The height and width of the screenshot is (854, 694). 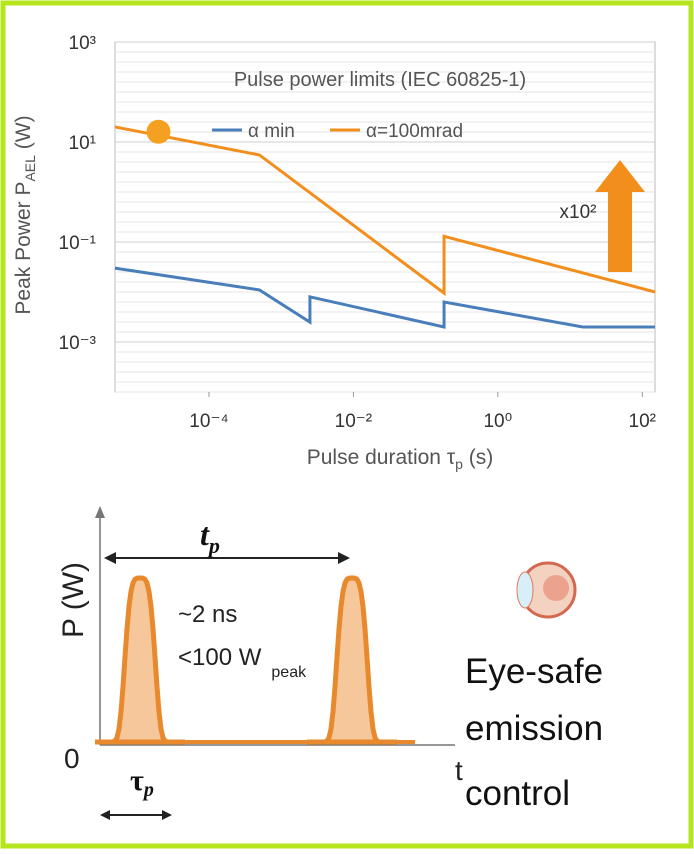 What do you see at coordinates (497, 421) in the screenshot?
I see `x-tick-label: 10⁰` at bounding box center [497, 421].